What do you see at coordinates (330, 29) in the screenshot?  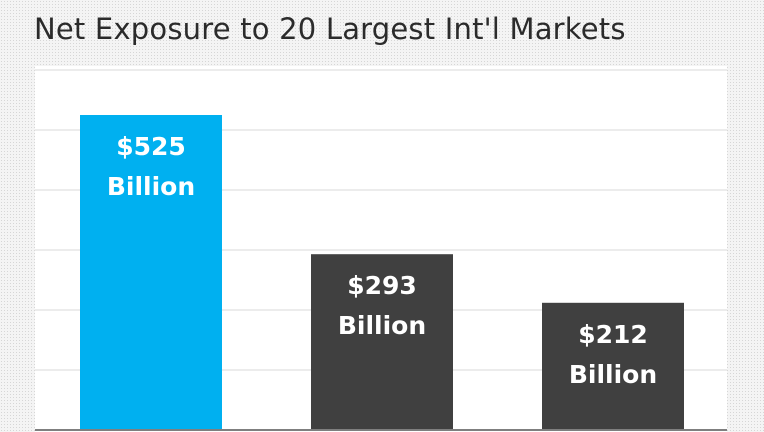 I see `chart-title: Net Exposure to 20 Largest Int'l Markets` at bounding box center [330, 29].